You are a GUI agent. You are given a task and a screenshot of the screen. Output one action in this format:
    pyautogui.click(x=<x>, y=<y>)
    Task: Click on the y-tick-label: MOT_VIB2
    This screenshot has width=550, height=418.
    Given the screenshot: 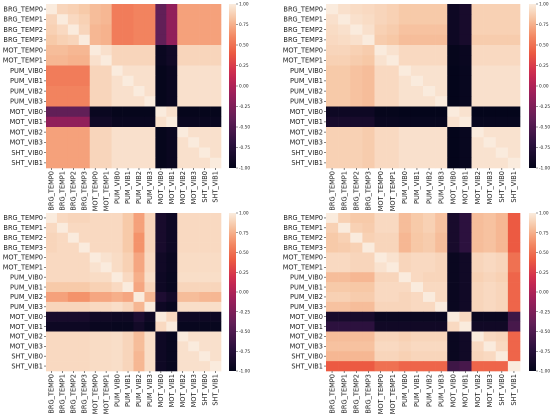 What is the action you would take?
    pyautogui.click(x=306, y=132)
    